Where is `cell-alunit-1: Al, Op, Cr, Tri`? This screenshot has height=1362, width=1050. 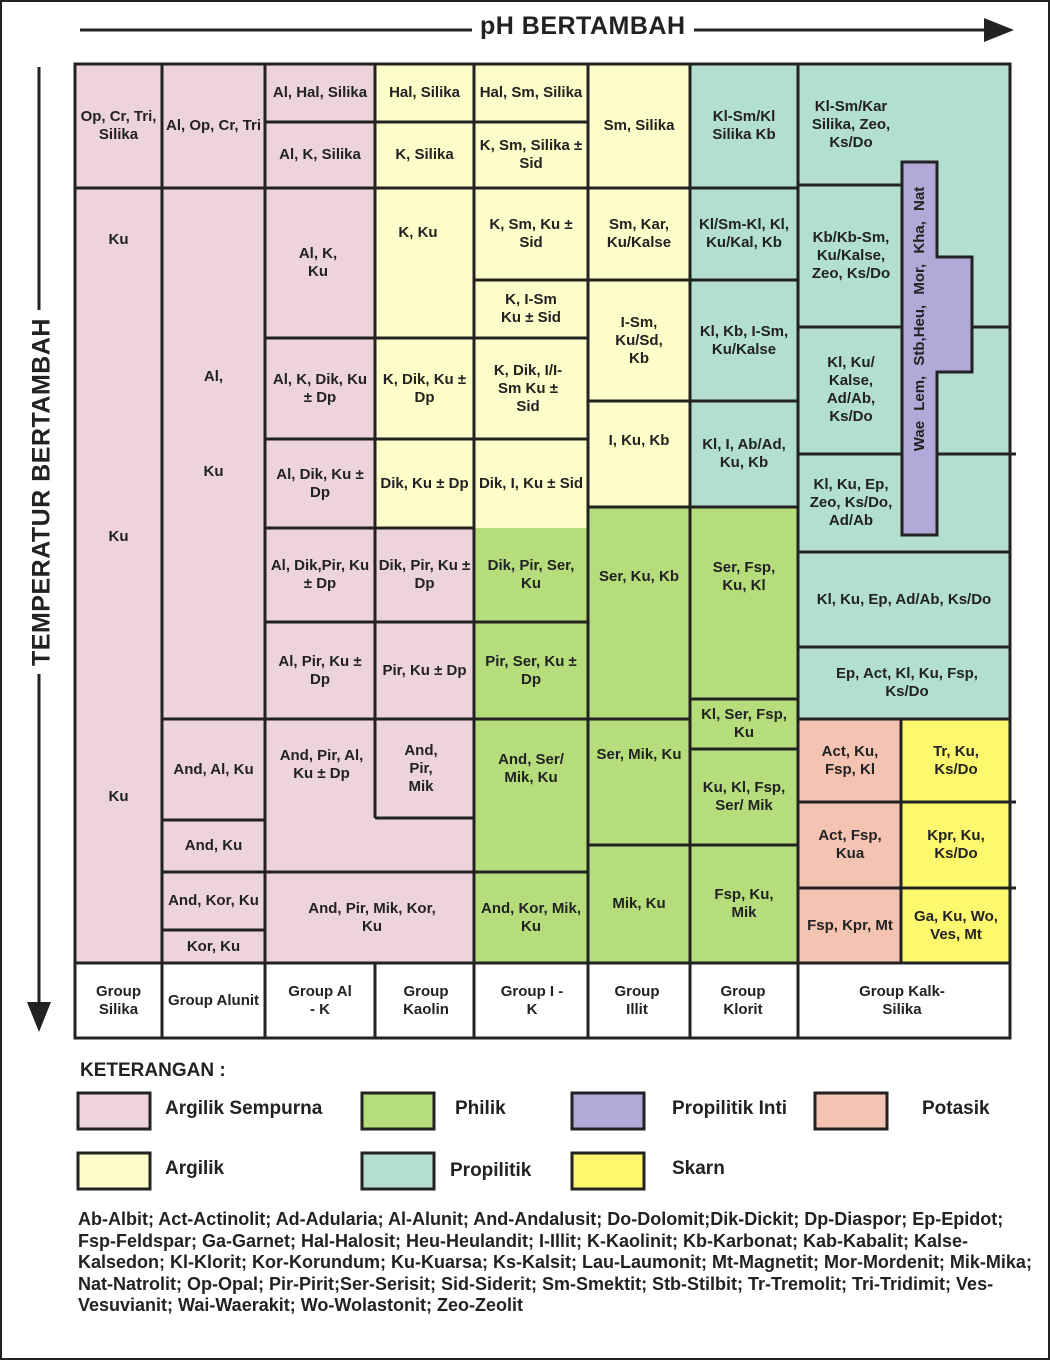 cell-alunit-1: Al, Op, Cr, Tri is located at coordinates (213, 125).